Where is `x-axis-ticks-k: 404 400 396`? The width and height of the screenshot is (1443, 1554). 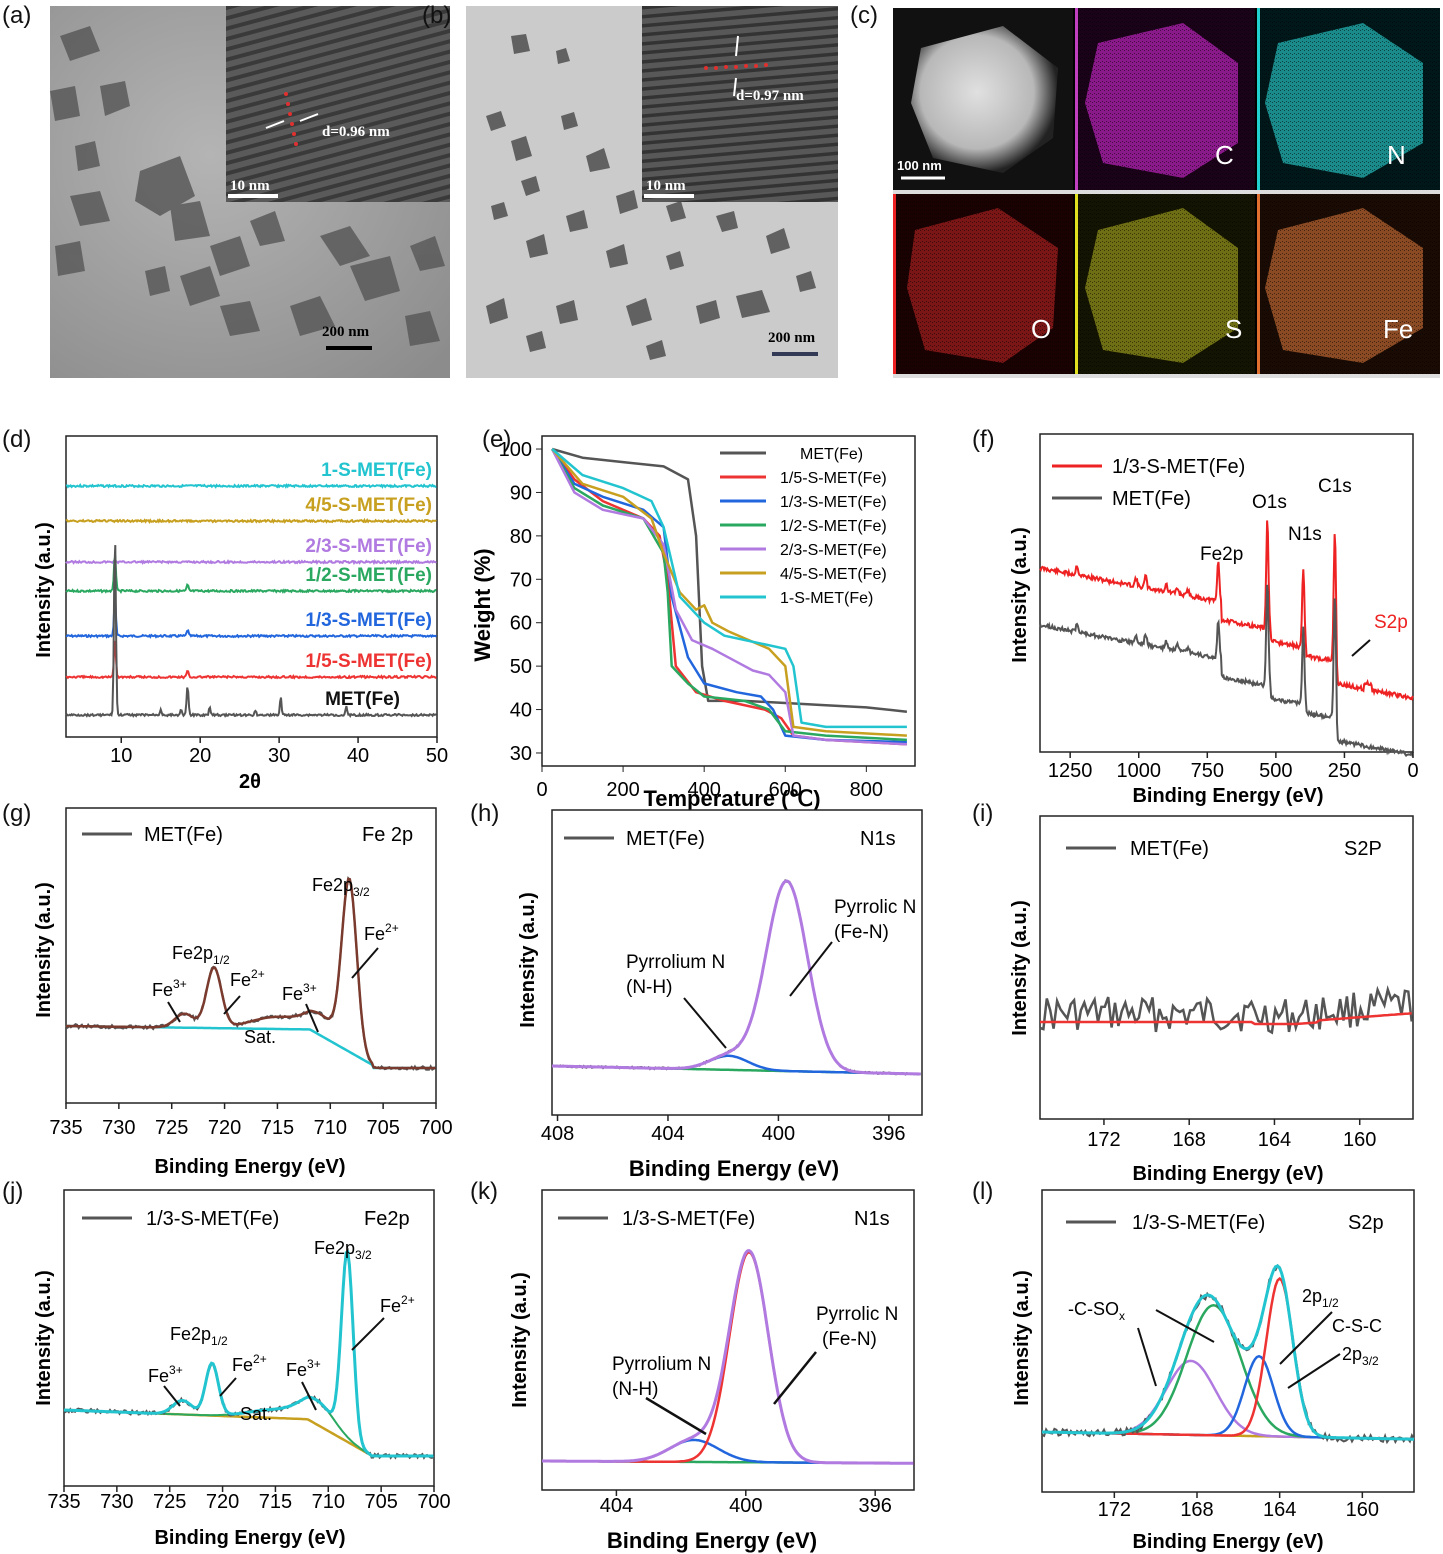
x-axis-ticks-k: 404 400 396 is located at coordinates (746, 1503).